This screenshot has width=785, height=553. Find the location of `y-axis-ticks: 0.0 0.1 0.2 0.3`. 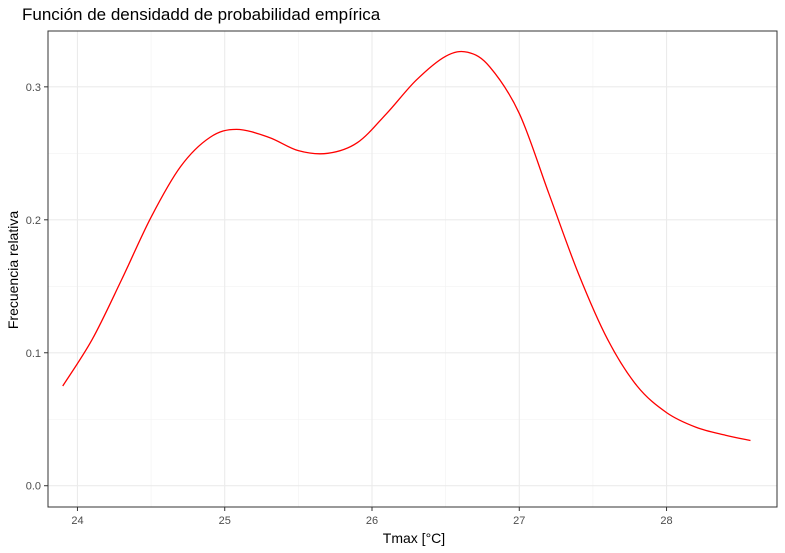

y-axis-ticks: 0.0 0.1 0.2 0.3 is located at coordinates (37, 287).